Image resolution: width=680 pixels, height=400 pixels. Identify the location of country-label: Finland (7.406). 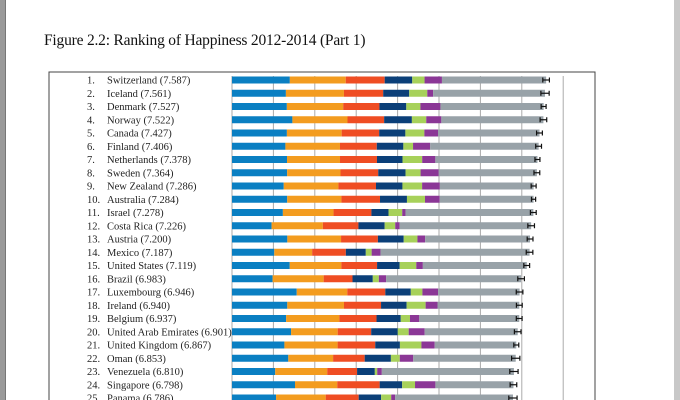
(140, 147).